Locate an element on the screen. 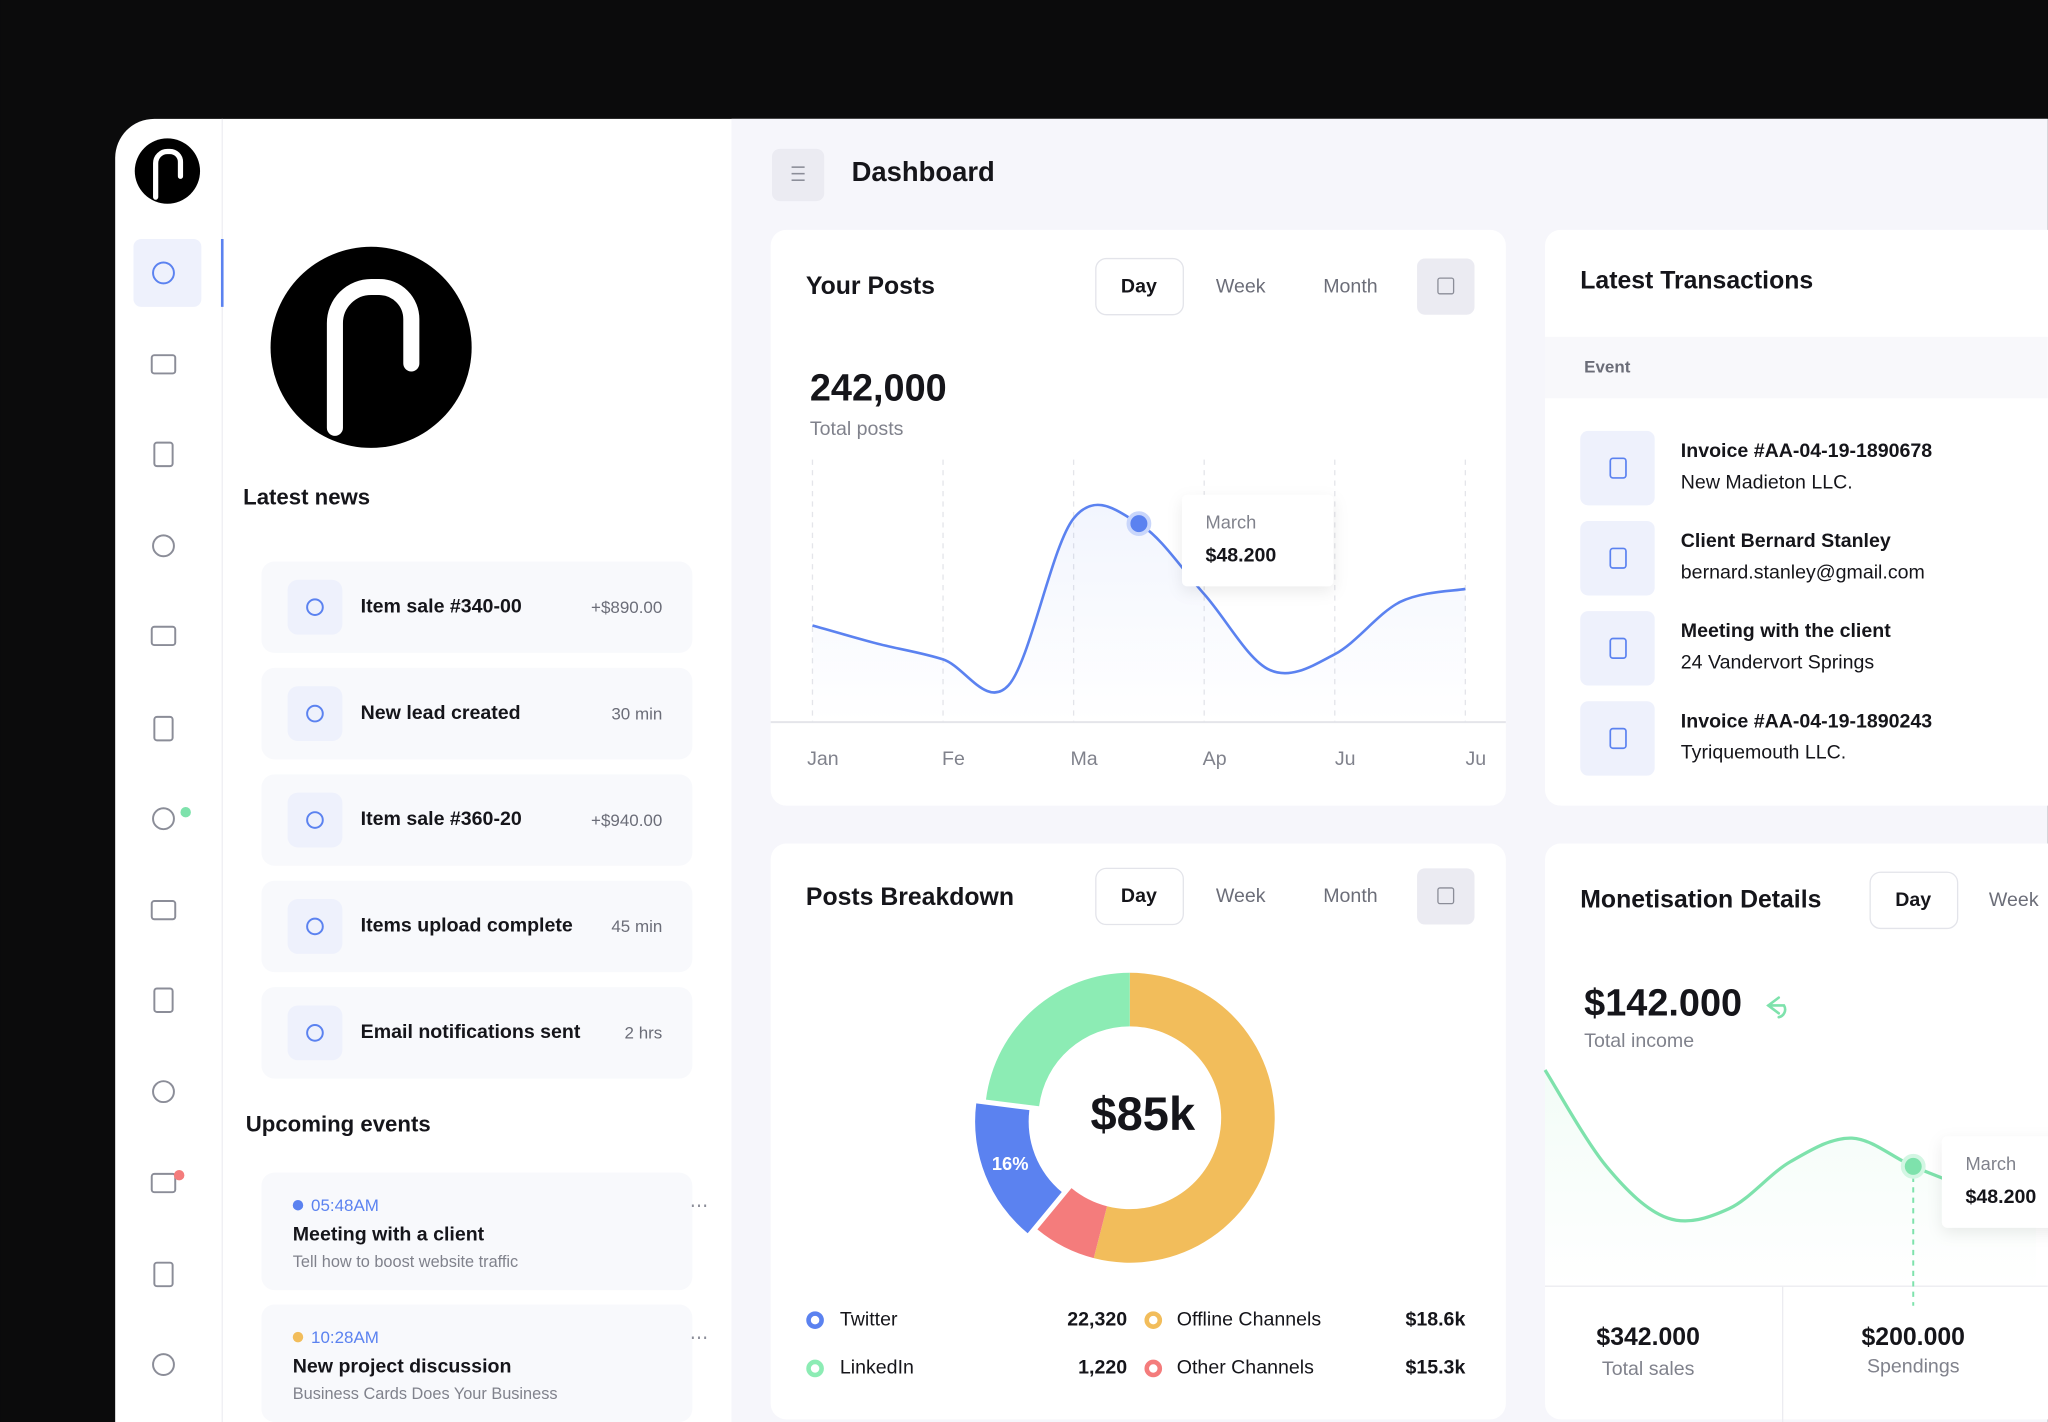  news-meta: +$940.00 is located at coordinates (626, 820).